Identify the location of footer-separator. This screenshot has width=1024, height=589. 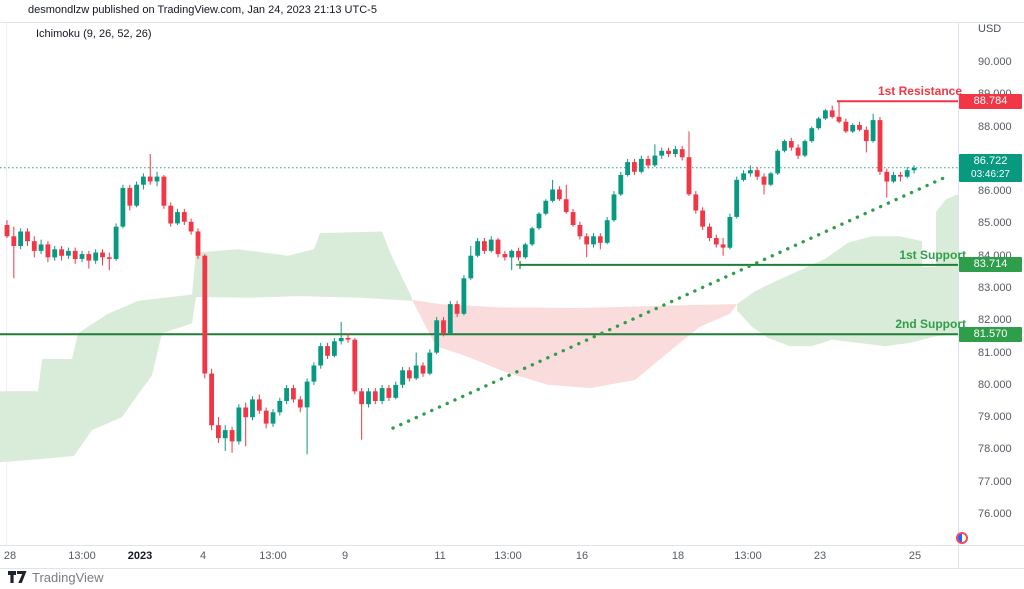
(512, 568).